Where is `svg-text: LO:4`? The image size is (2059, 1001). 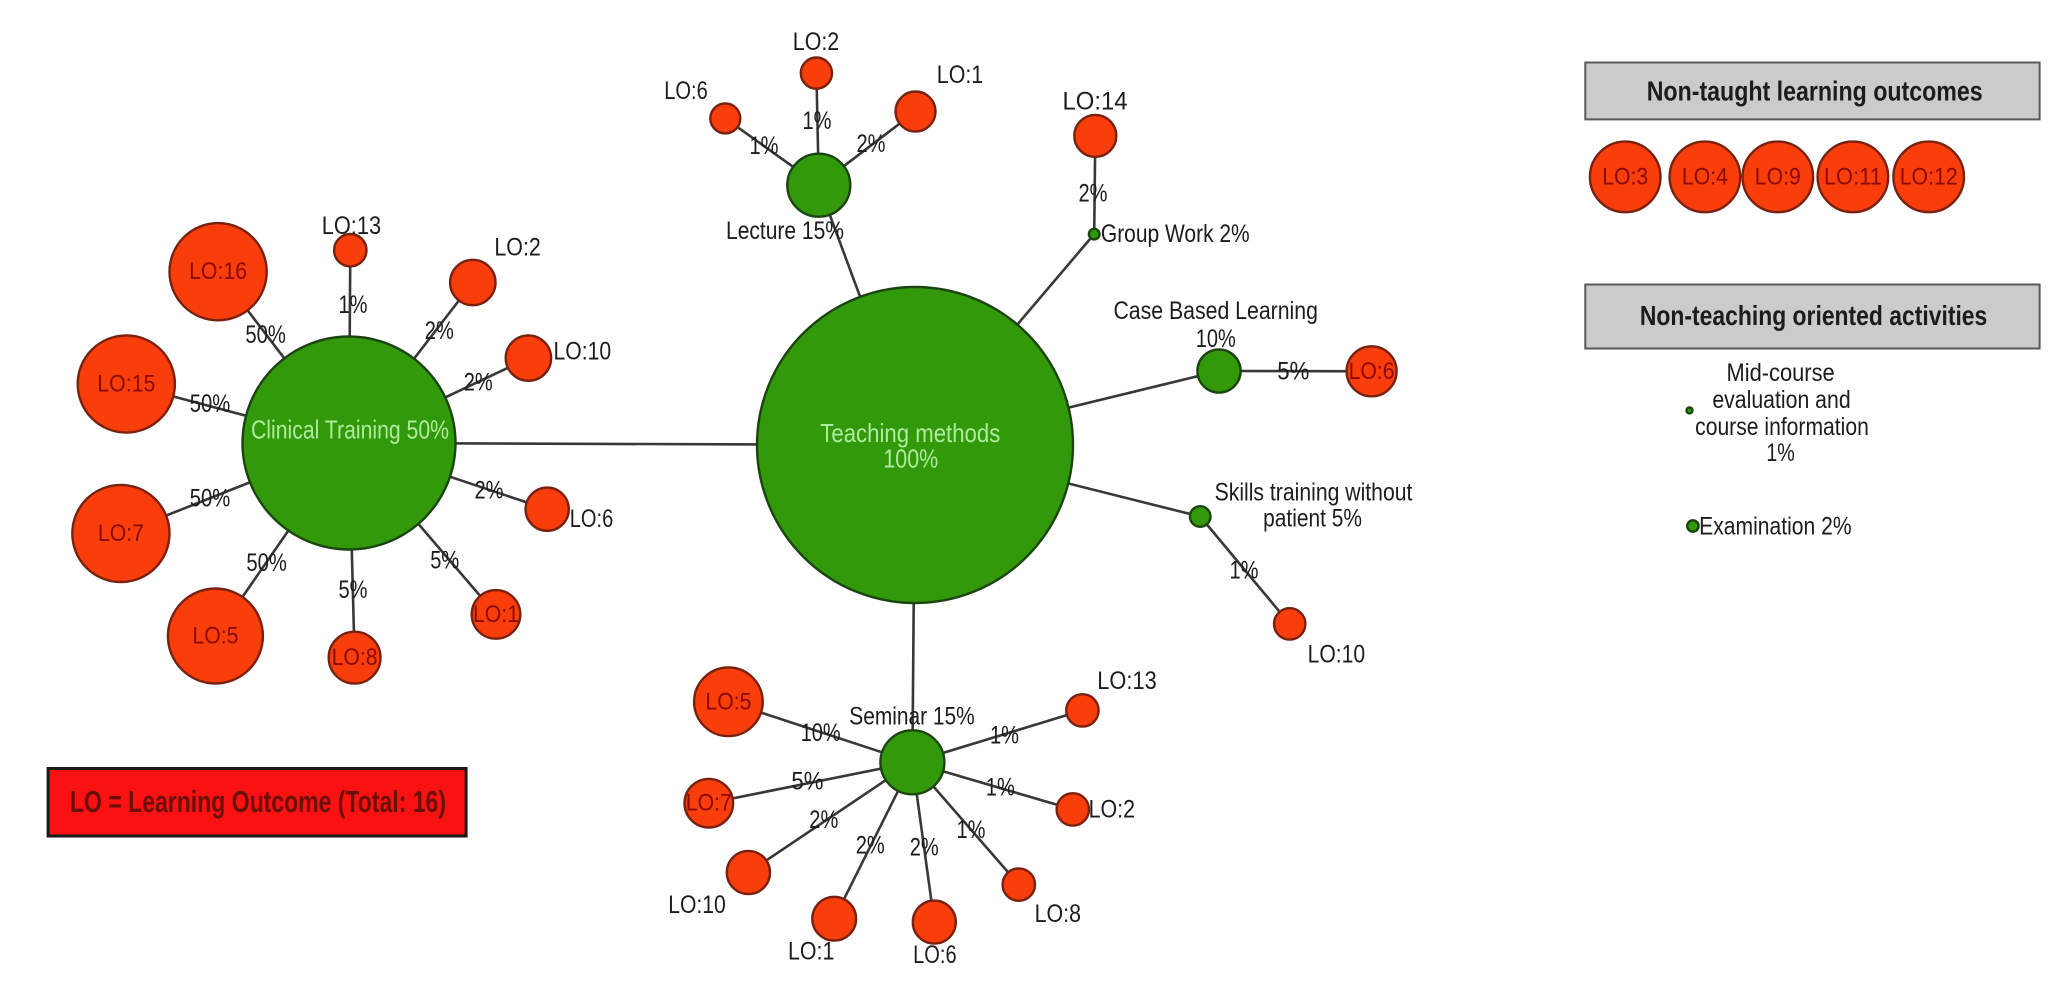 svg-text: LO:4 is located at coordinates (1705, 176).